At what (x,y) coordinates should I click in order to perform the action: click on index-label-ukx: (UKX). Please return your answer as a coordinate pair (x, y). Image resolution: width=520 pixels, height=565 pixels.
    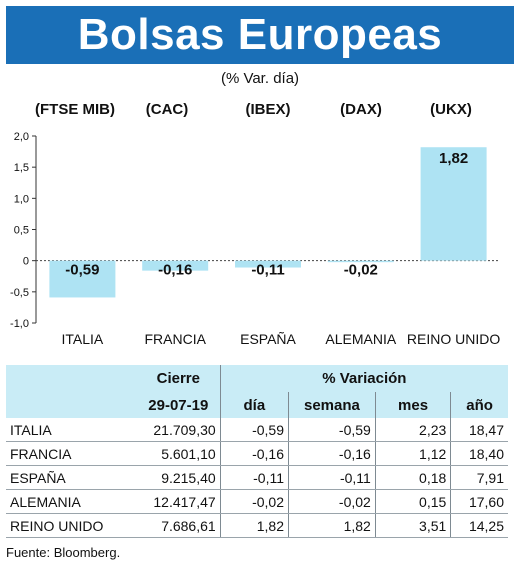
    Looking at the image, I should click on (451, 109).